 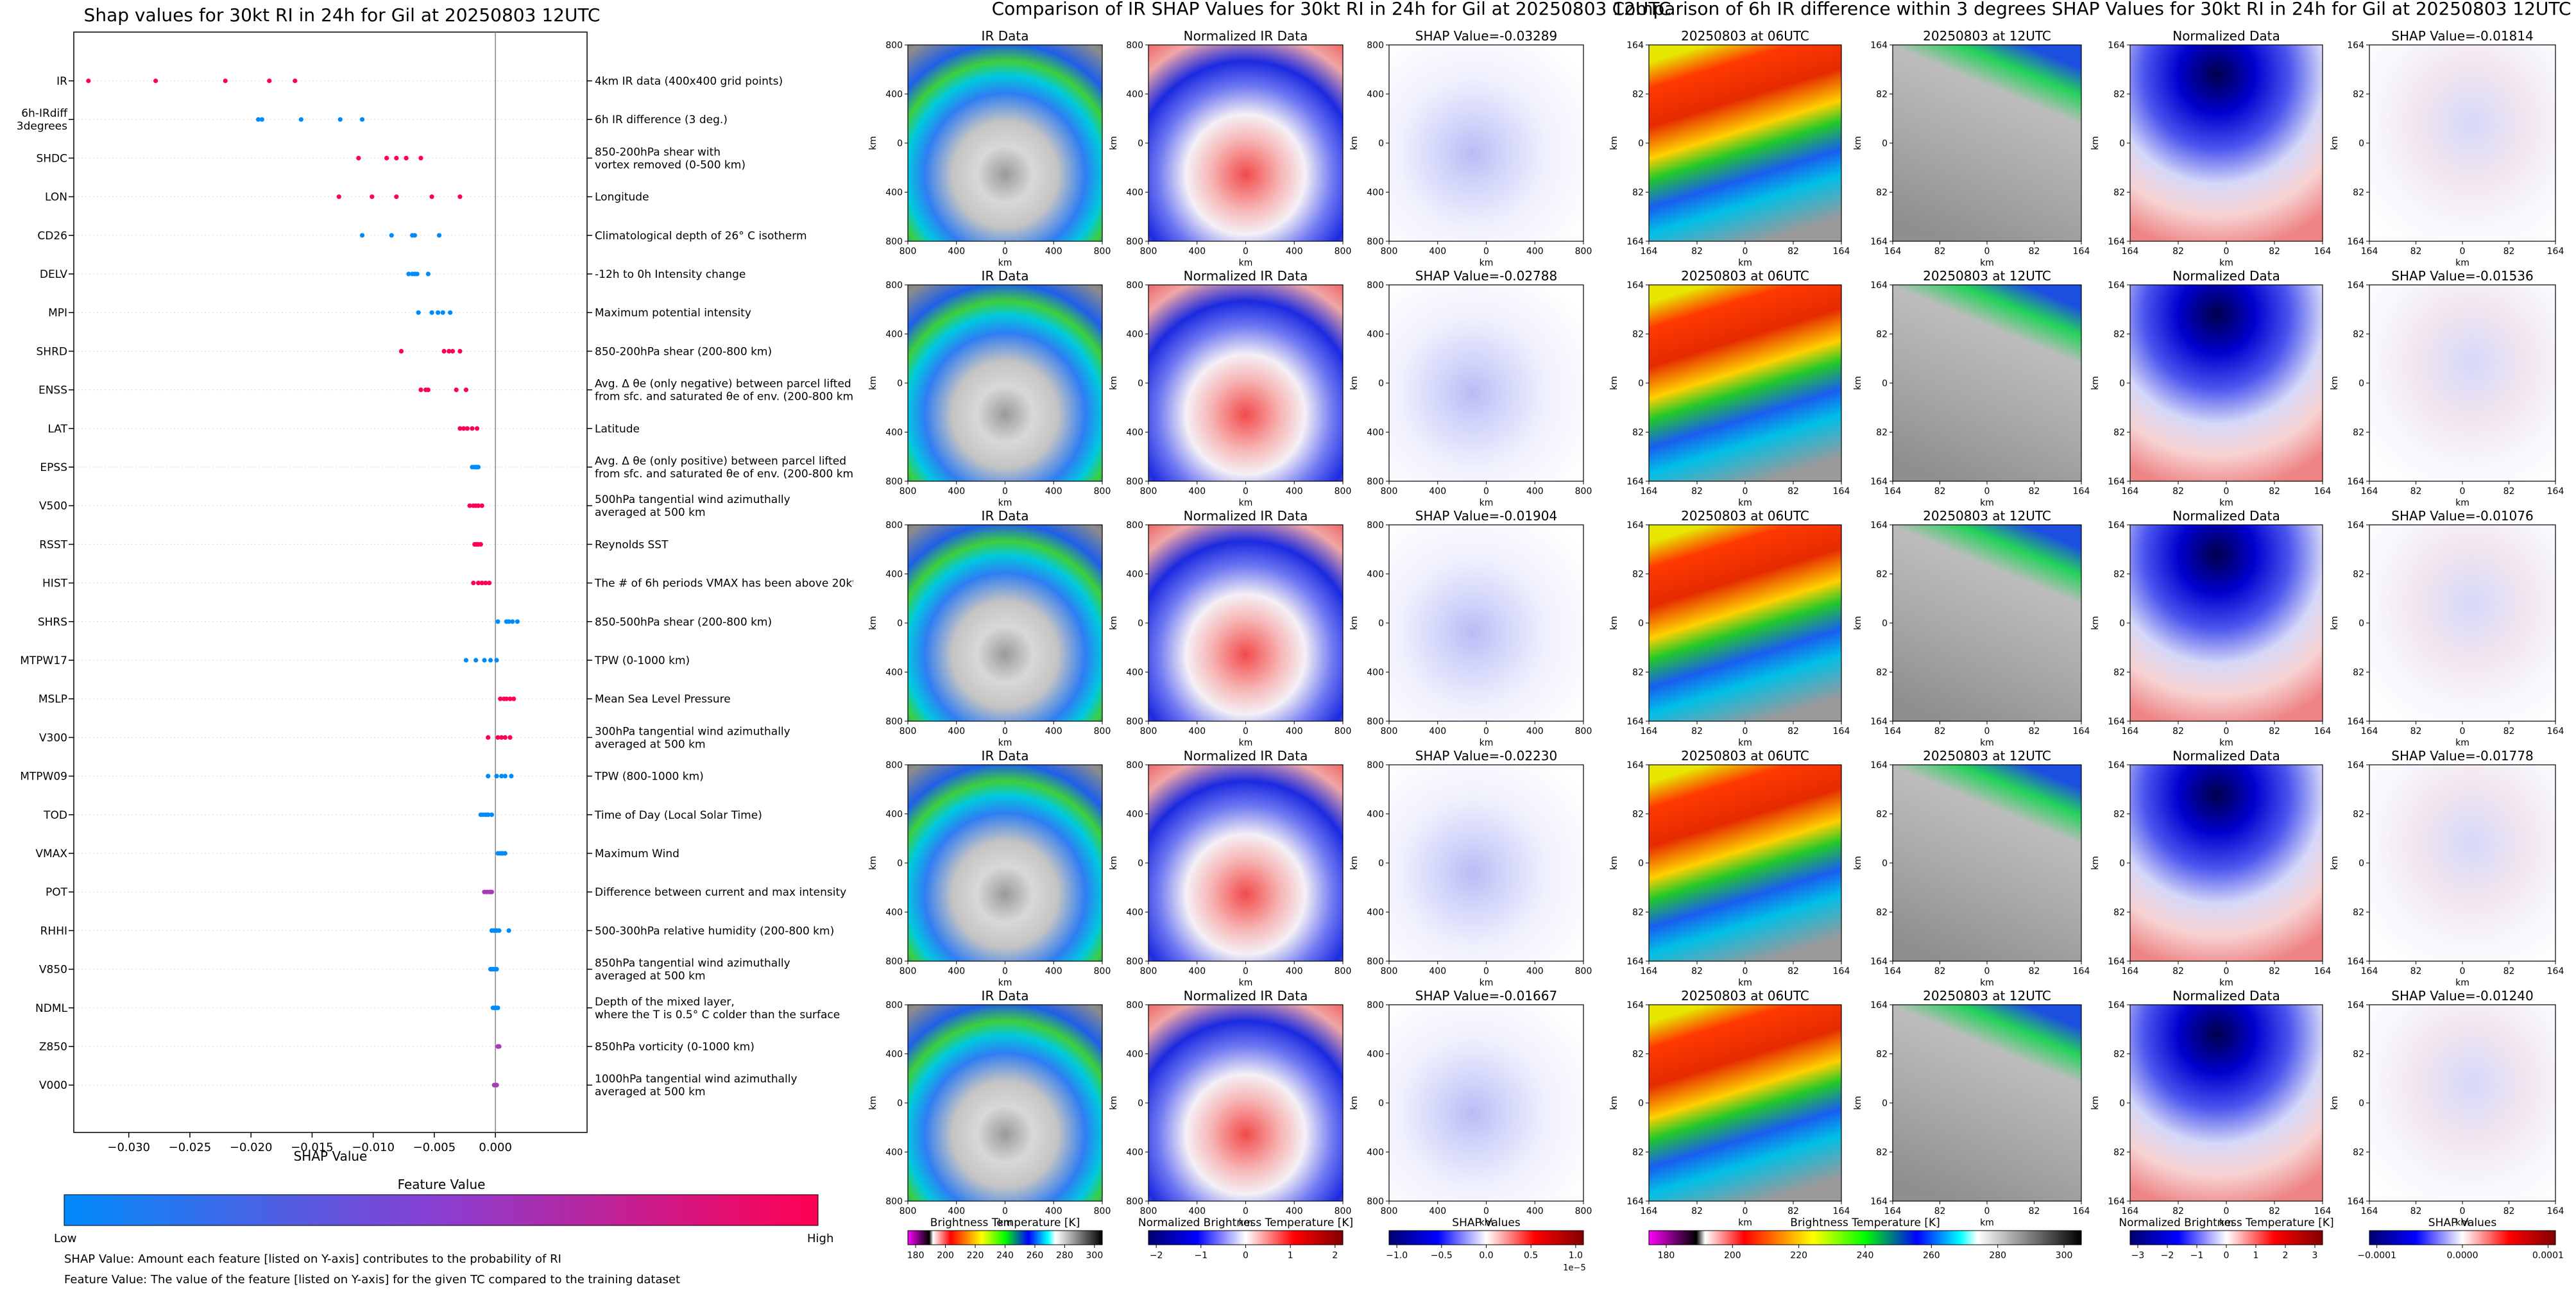 I want to click on panel-title: Normalized Data, so click(x=2226, y=36).